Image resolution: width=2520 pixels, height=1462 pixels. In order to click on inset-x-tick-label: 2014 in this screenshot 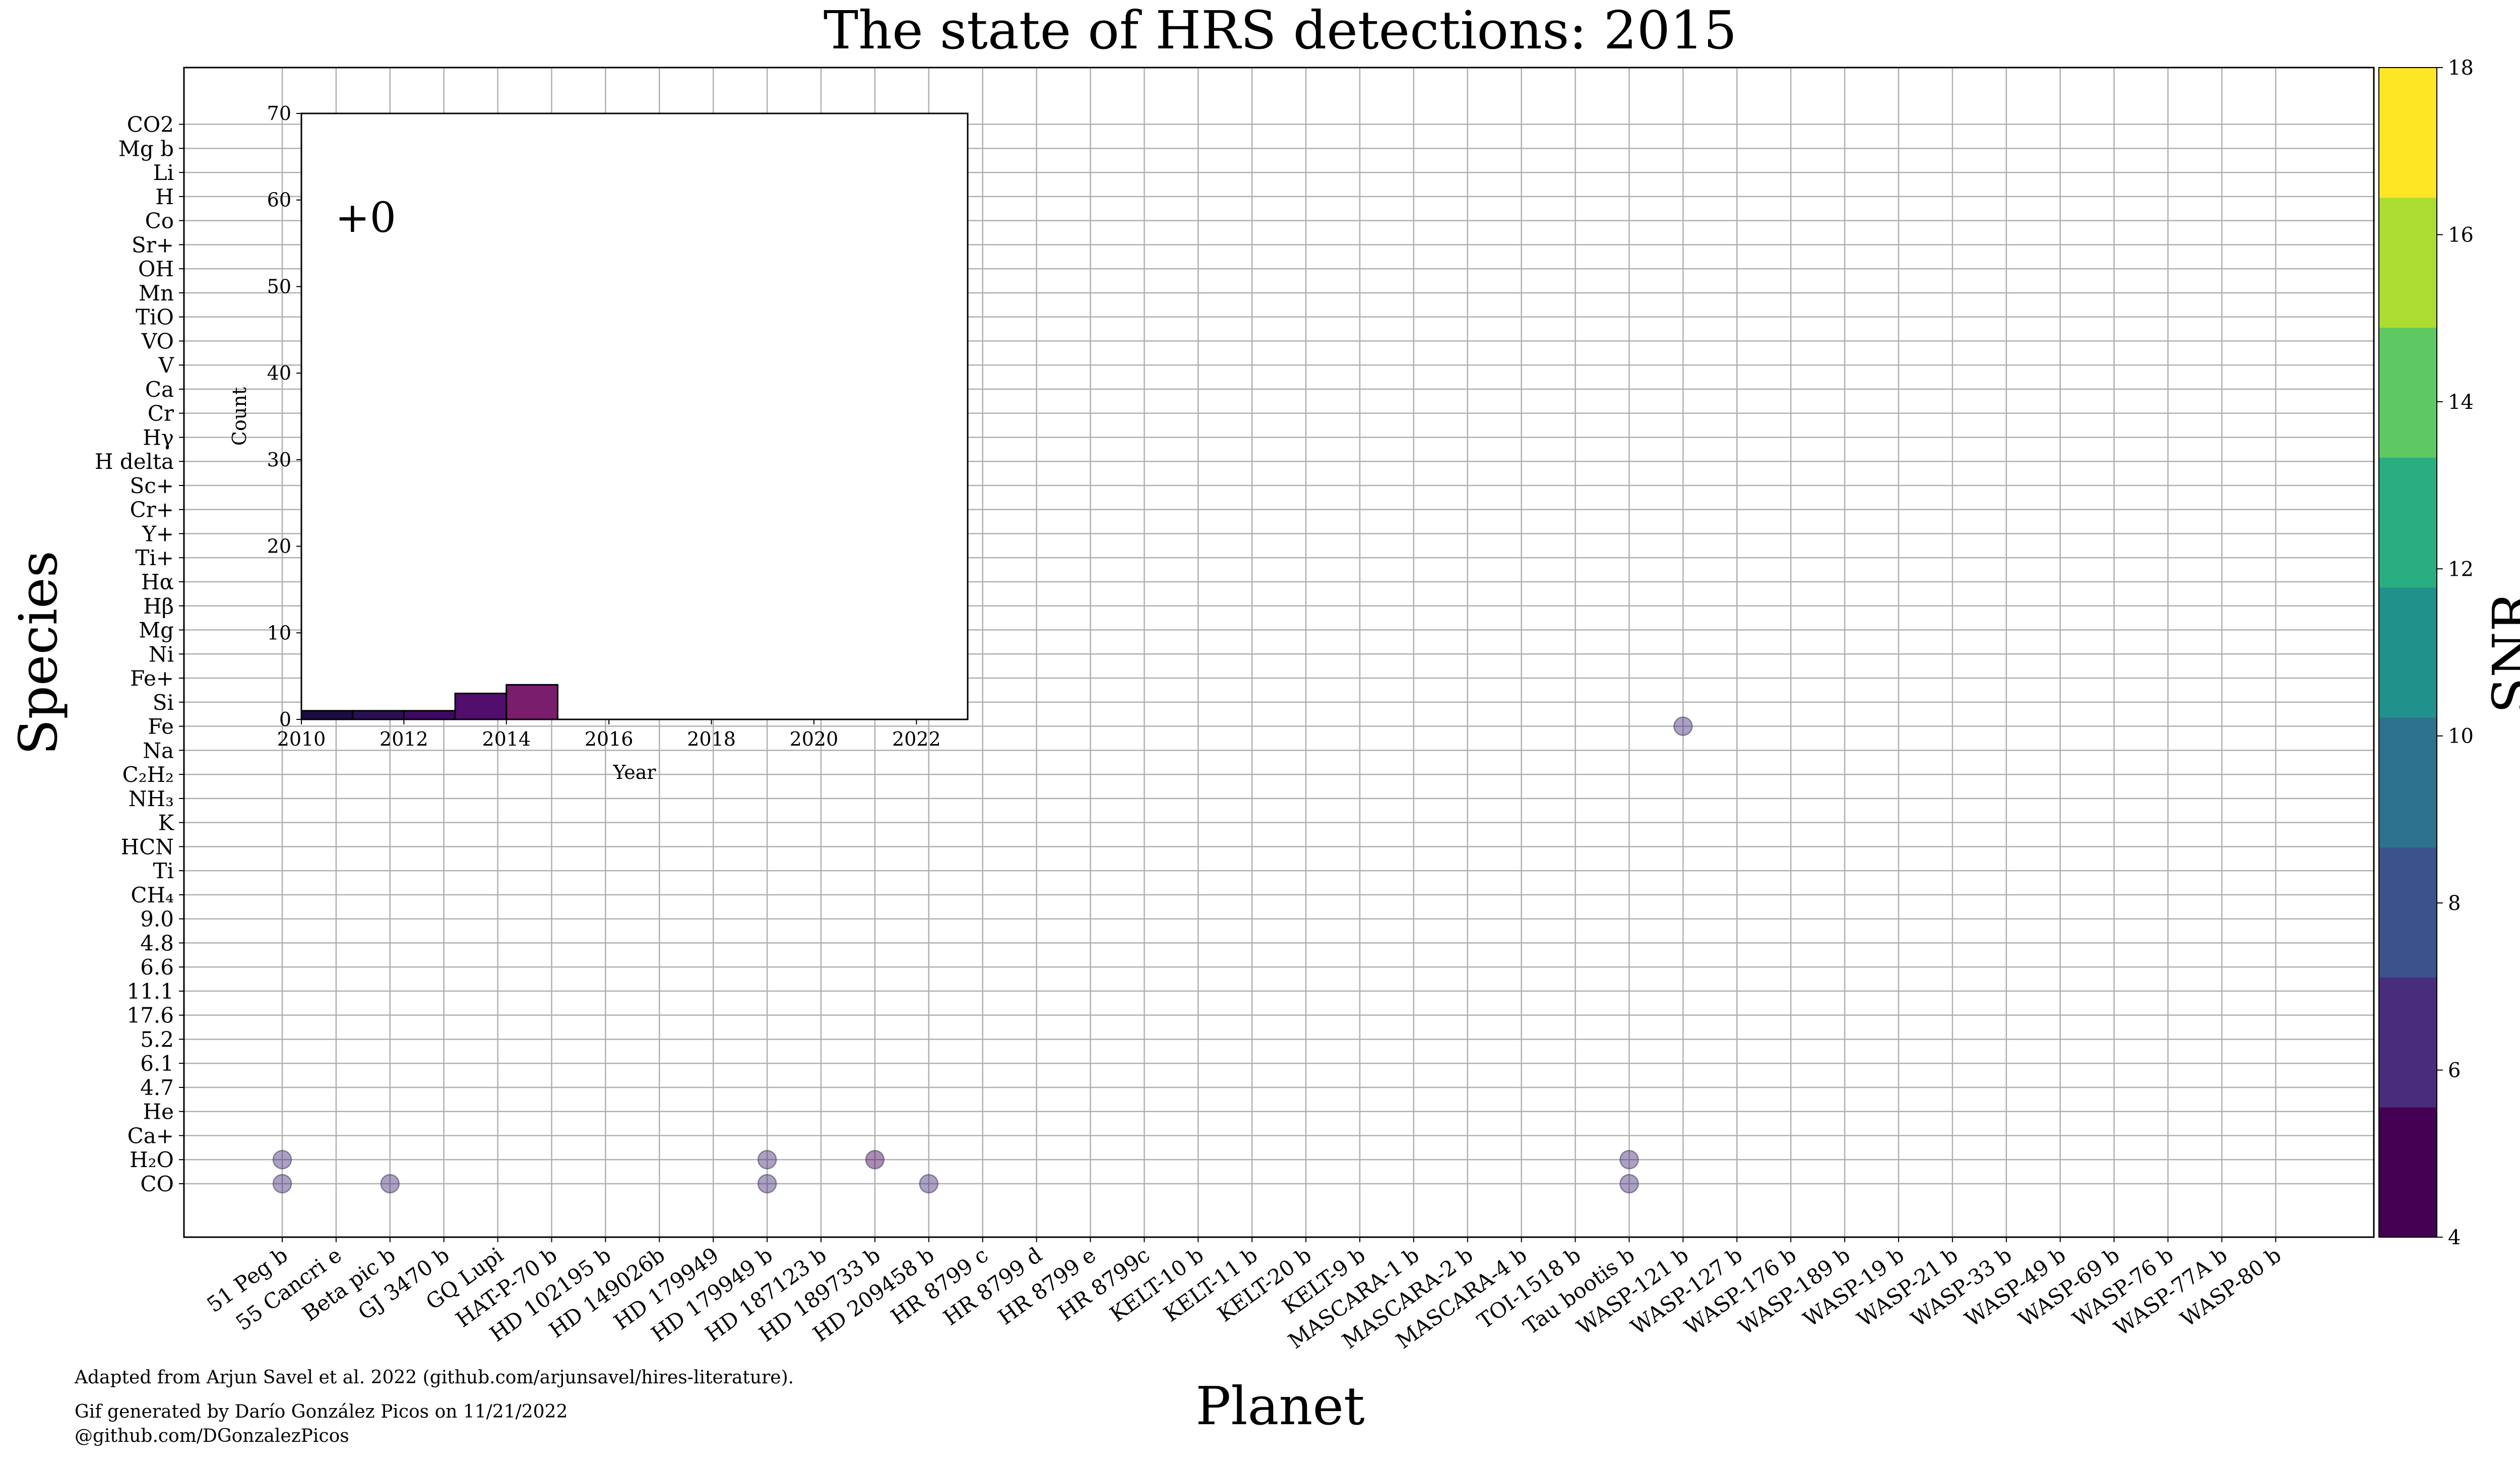, I will do `click(506, 739)`.